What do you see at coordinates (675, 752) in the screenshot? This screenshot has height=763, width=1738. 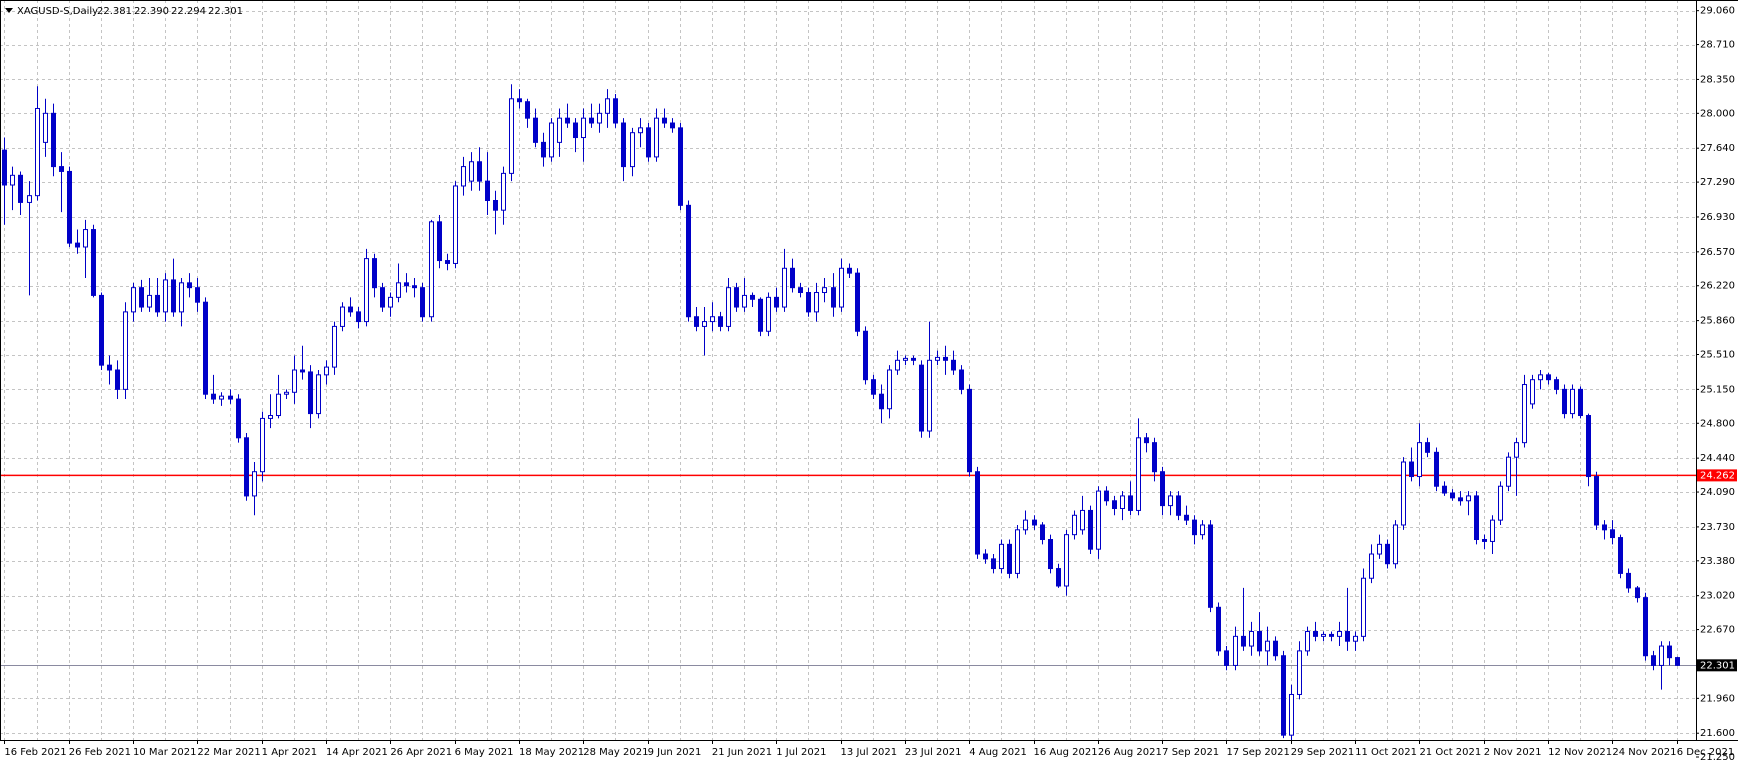 I see `x-tick-label: 9 Jun 2021` at bounding box center [675, 752].